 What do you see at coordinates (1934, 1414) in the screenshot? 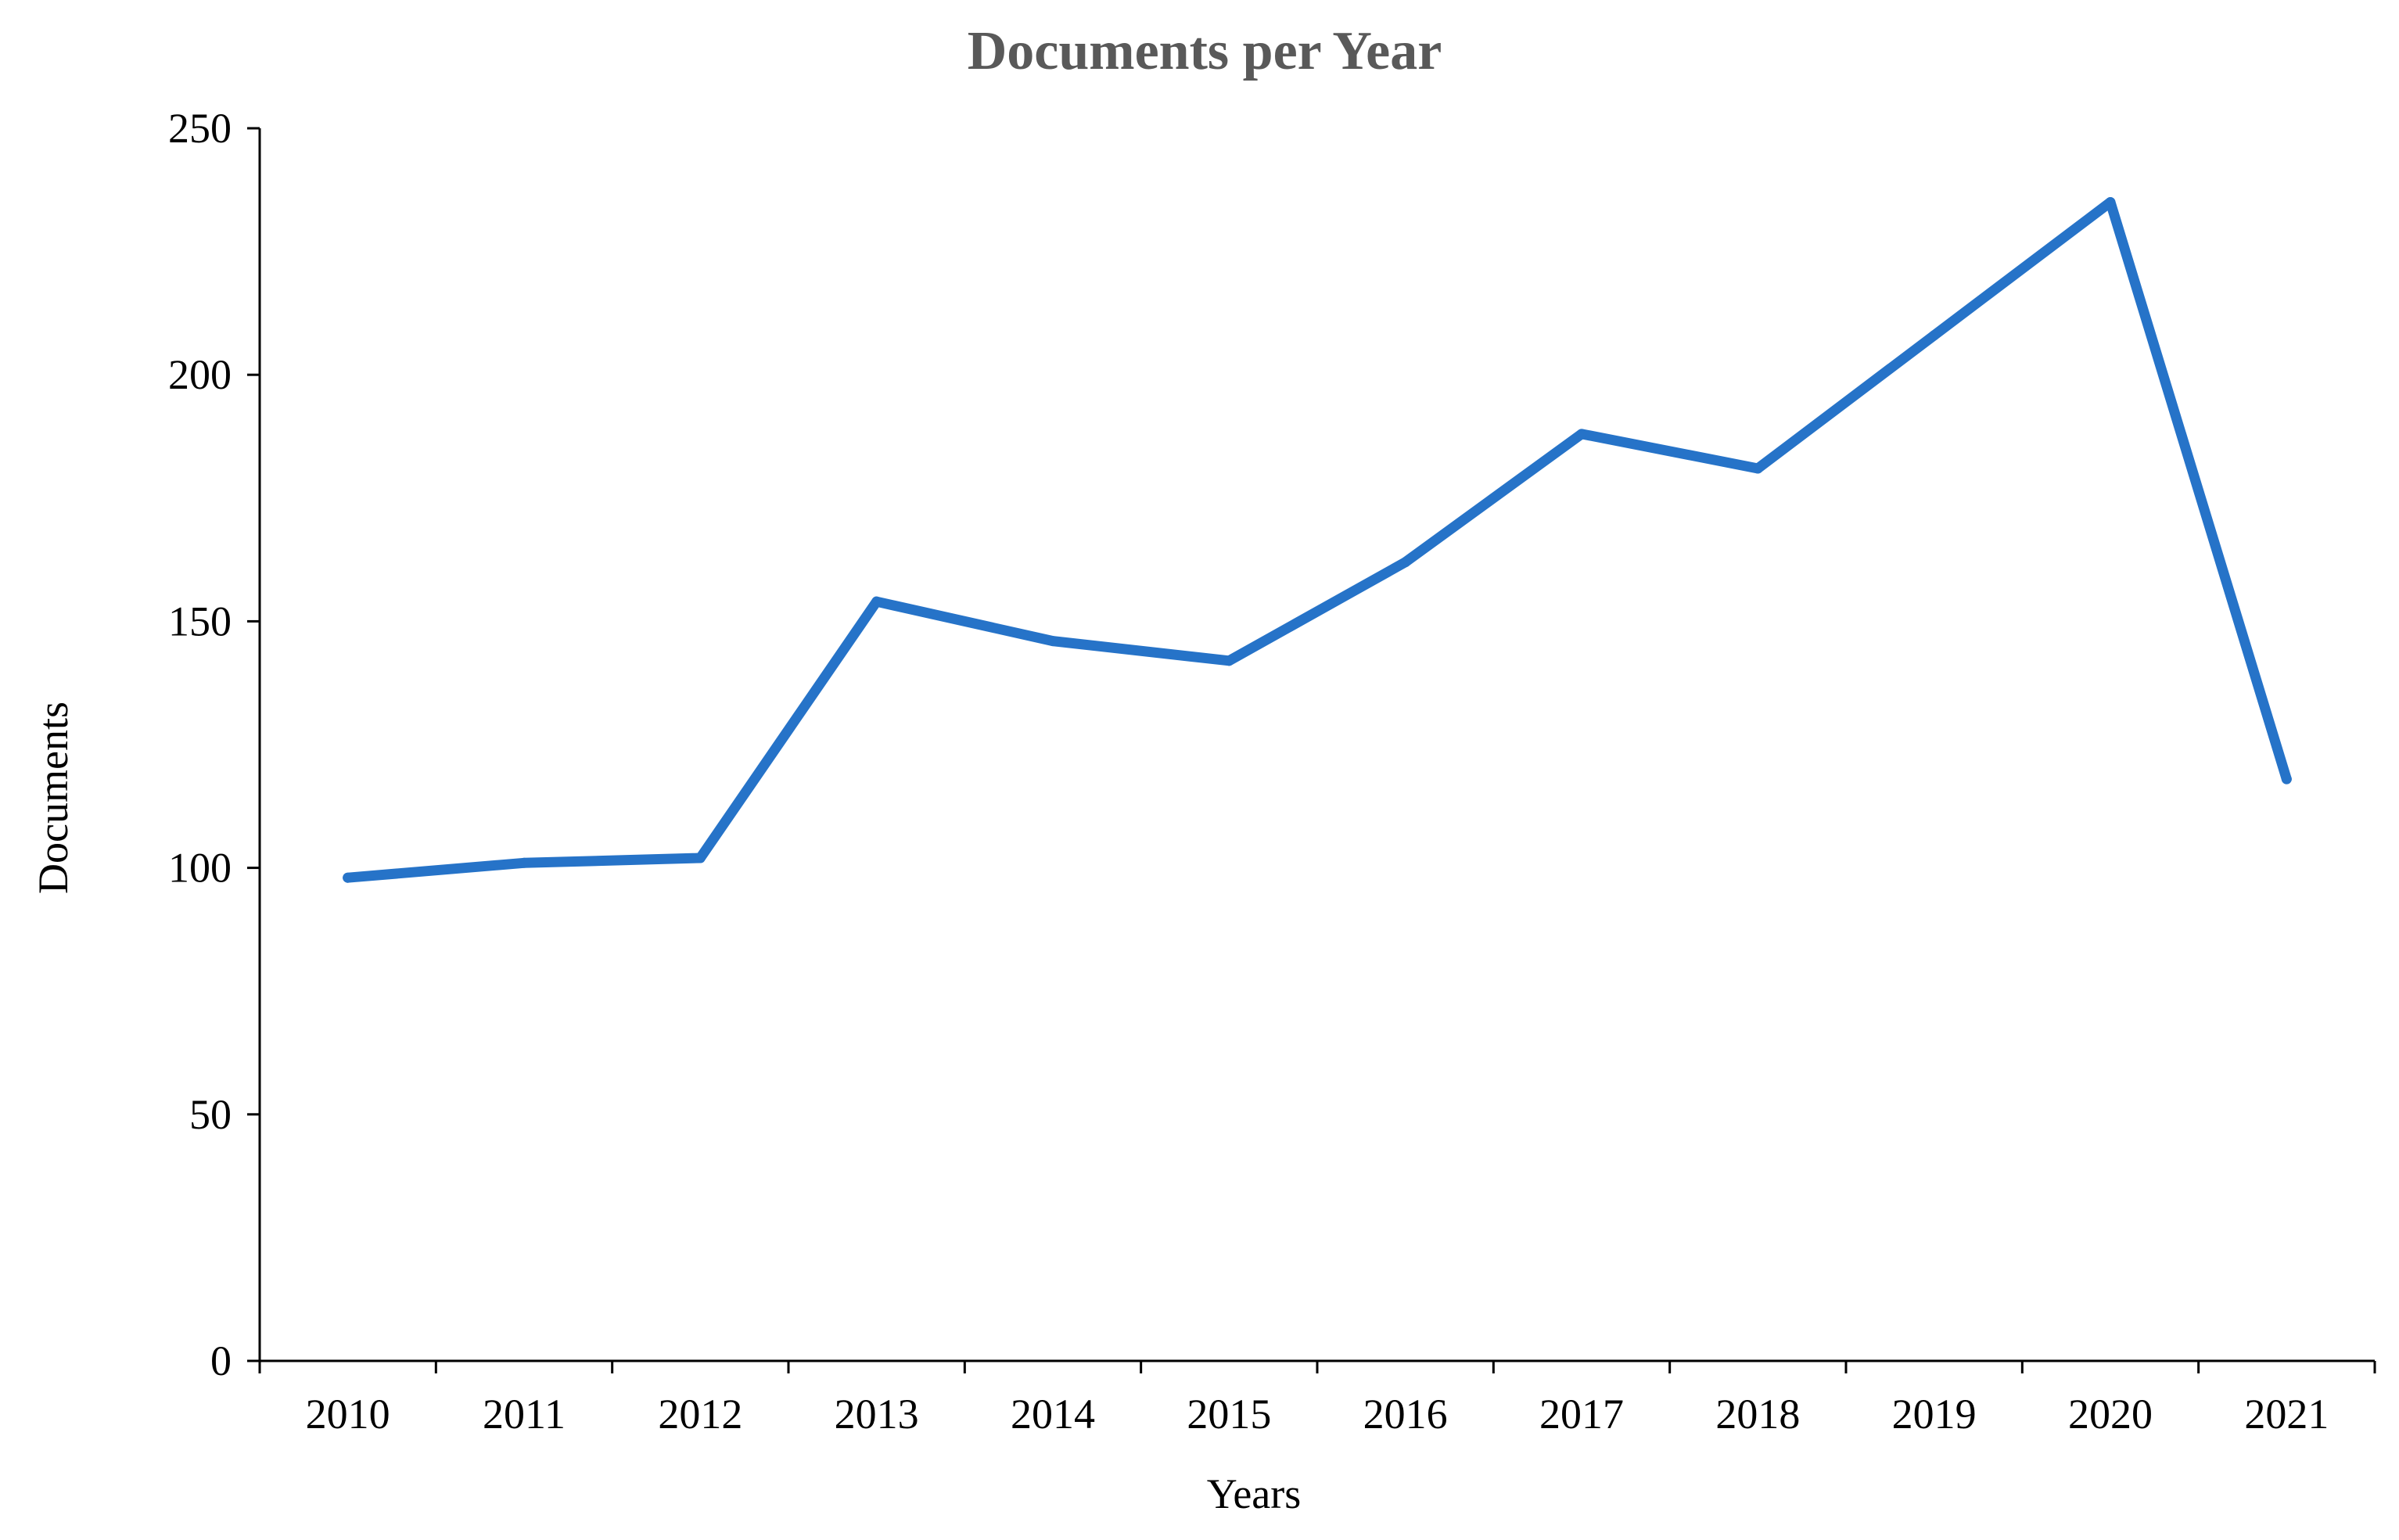
I see `x-tick-label: 2019` at bounding box center [1934, 1414].